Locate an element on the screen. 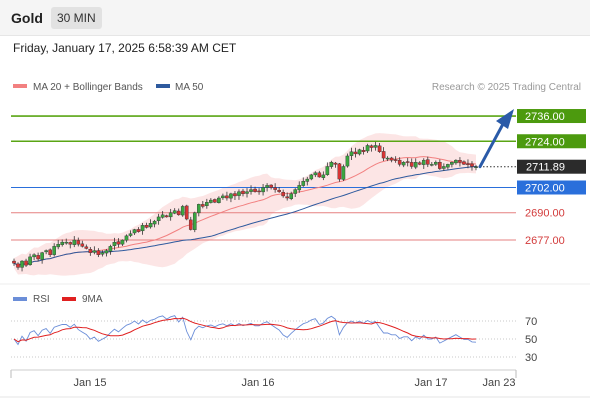  x-label-jan17: Jan 17 is located at coordinates (430, 383).